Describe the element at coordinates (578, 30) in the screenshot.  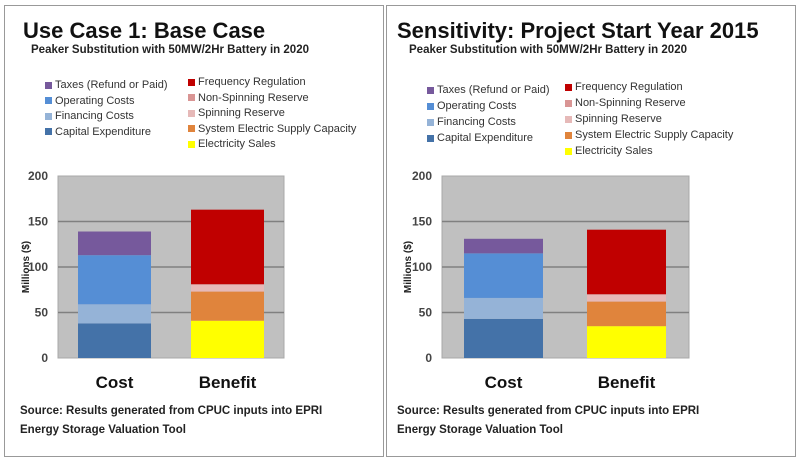
I see `chart-title: Sensitivity: Project Start Year 2015` at that location.